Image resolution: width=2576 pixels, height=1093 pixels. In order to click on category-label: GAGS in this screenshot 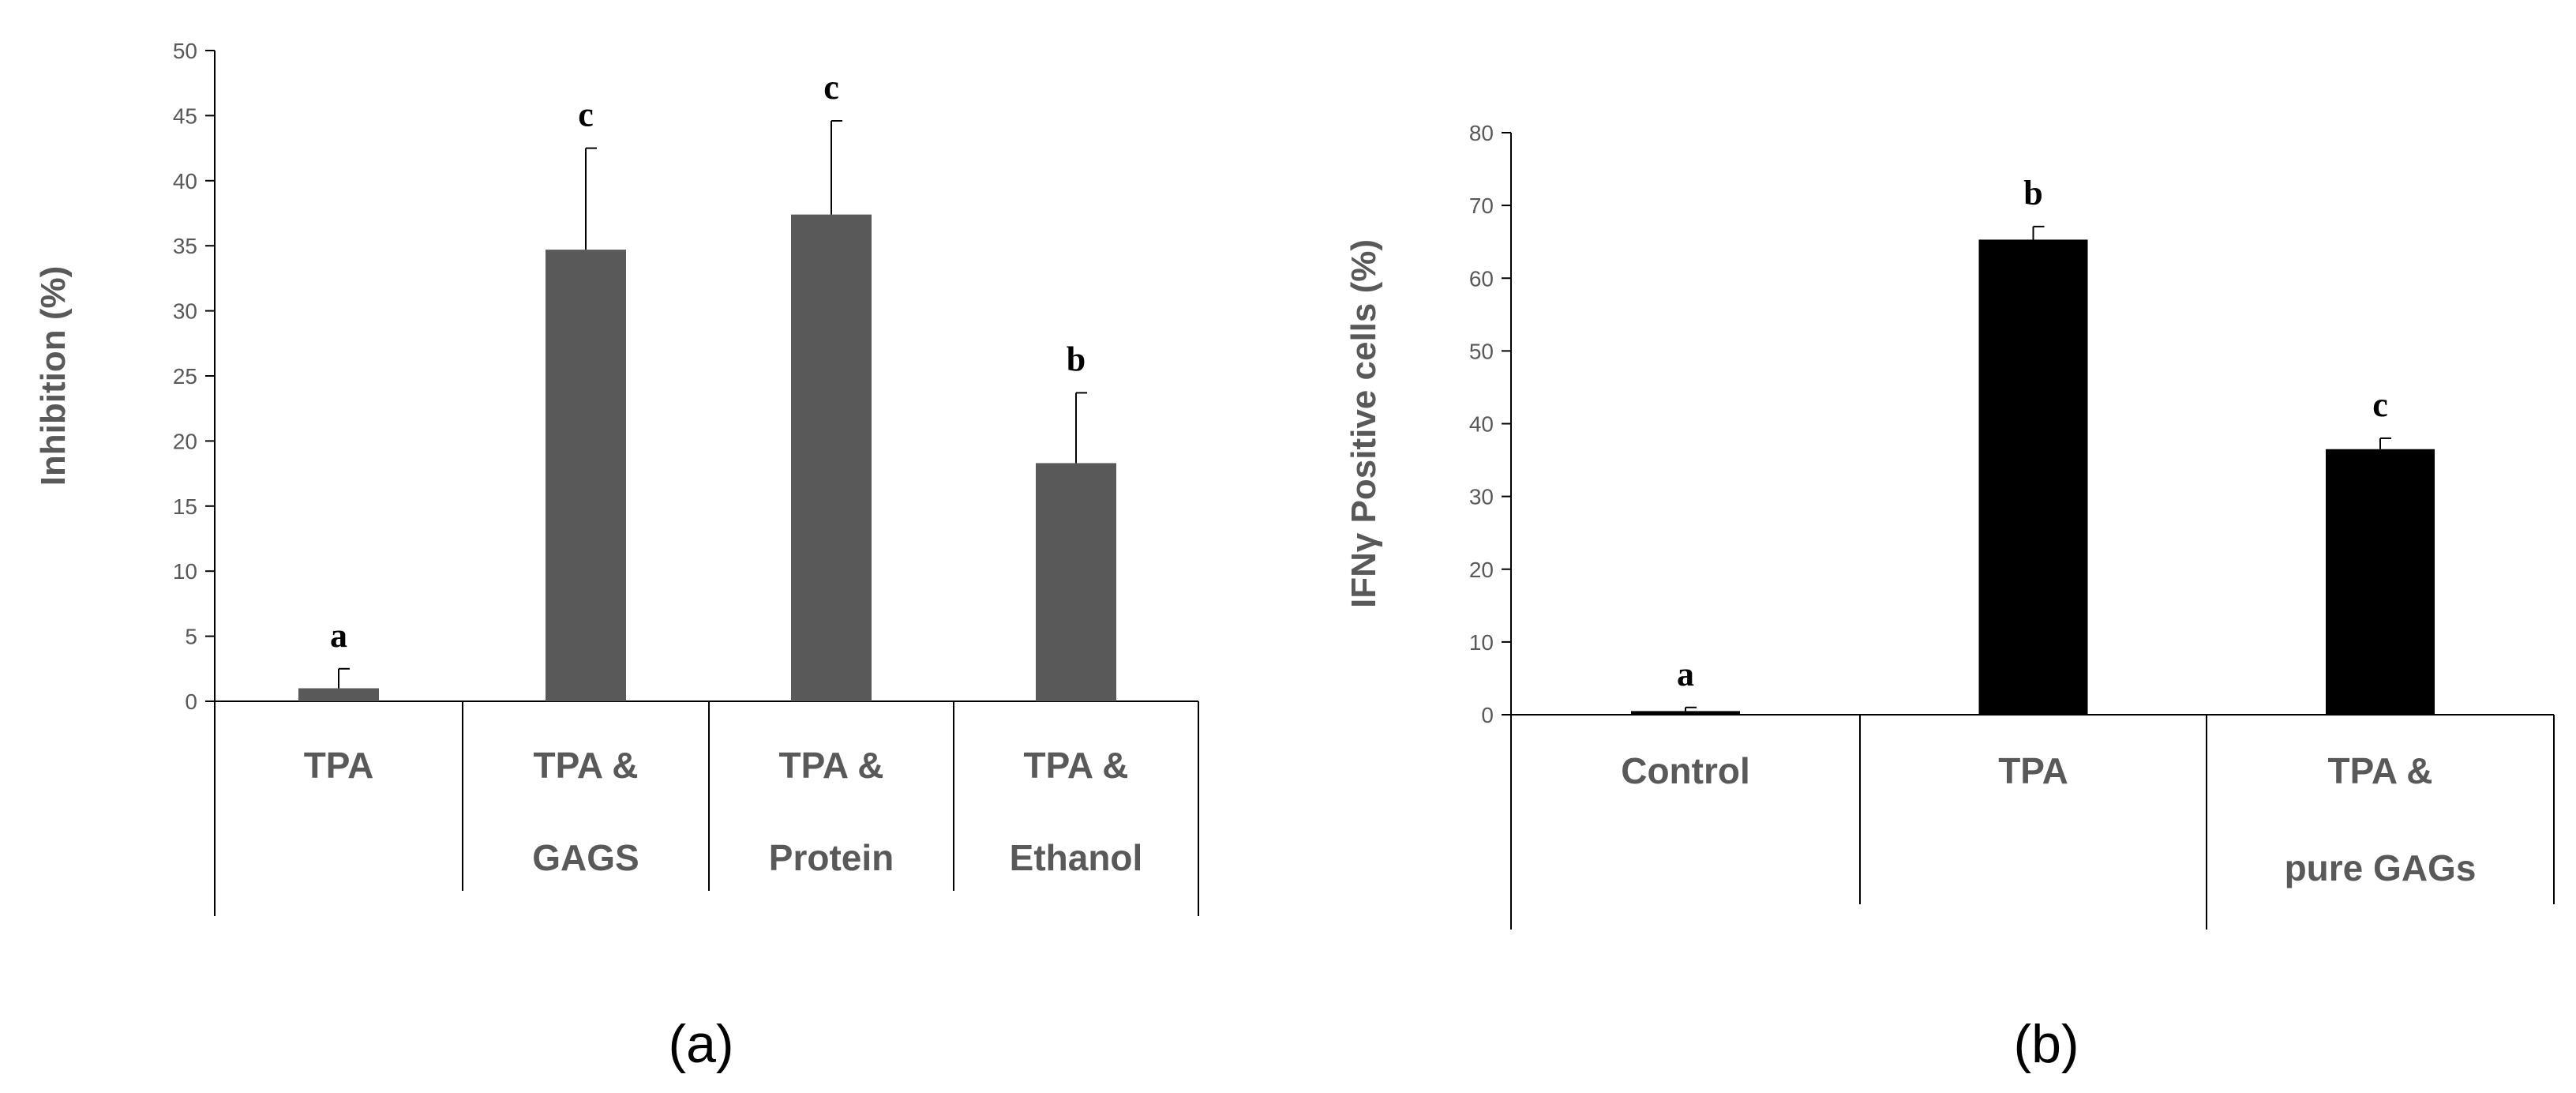, I will do `click(585, 857)`.